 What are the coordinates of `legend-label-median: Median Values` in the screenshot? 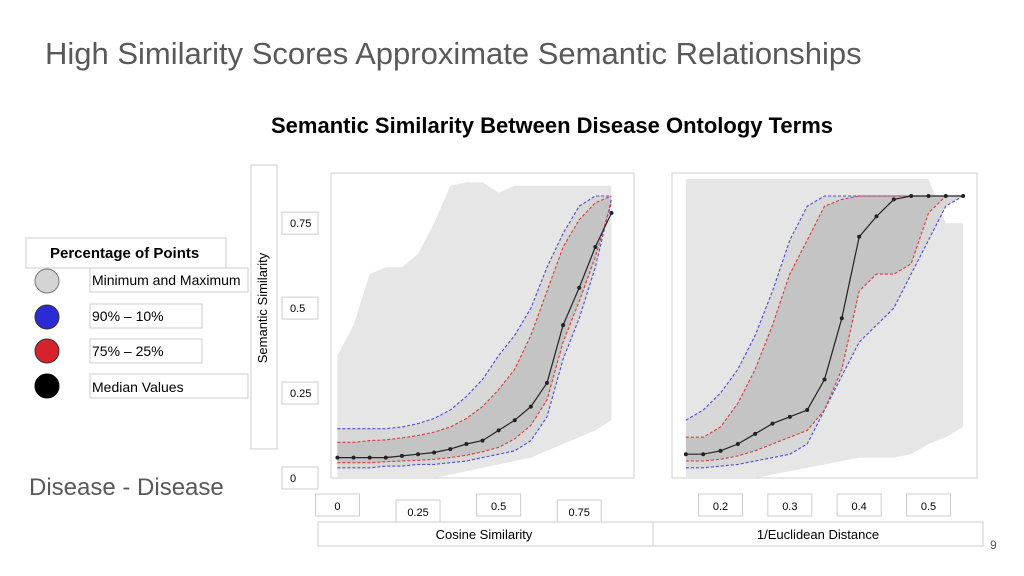 It's located at (138, 387).